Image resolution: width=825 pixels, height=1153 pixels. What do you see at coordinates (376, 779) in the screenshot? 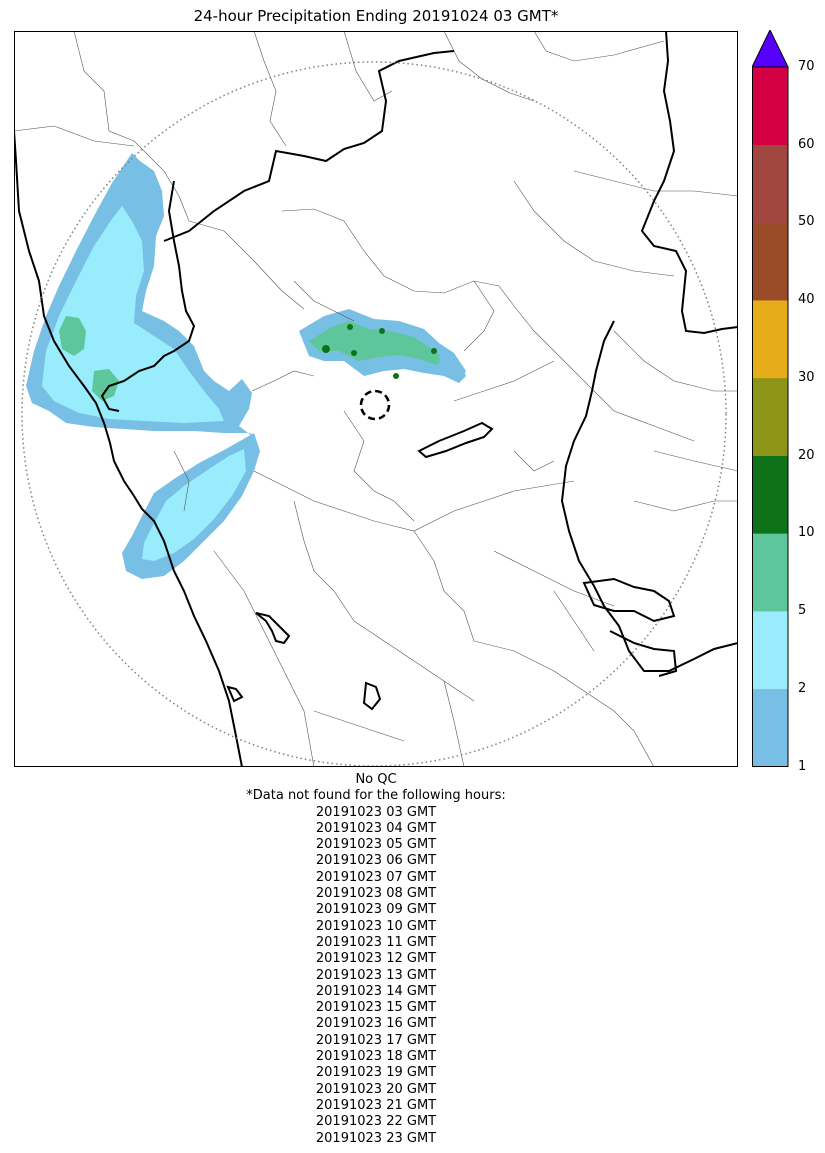
I see `qc-note: No QC` at bounding box center [376, 779].